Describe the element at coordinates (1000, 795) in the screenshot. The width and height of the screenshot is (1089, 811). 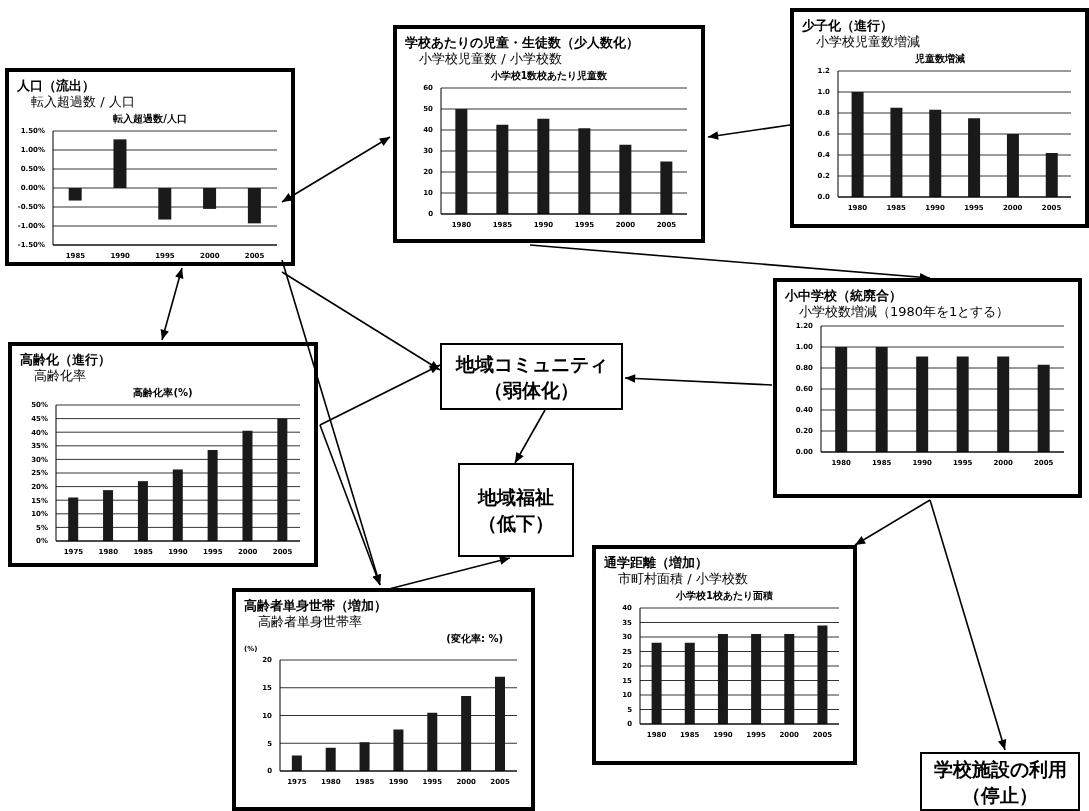
I see `text: （停止）` at that location.